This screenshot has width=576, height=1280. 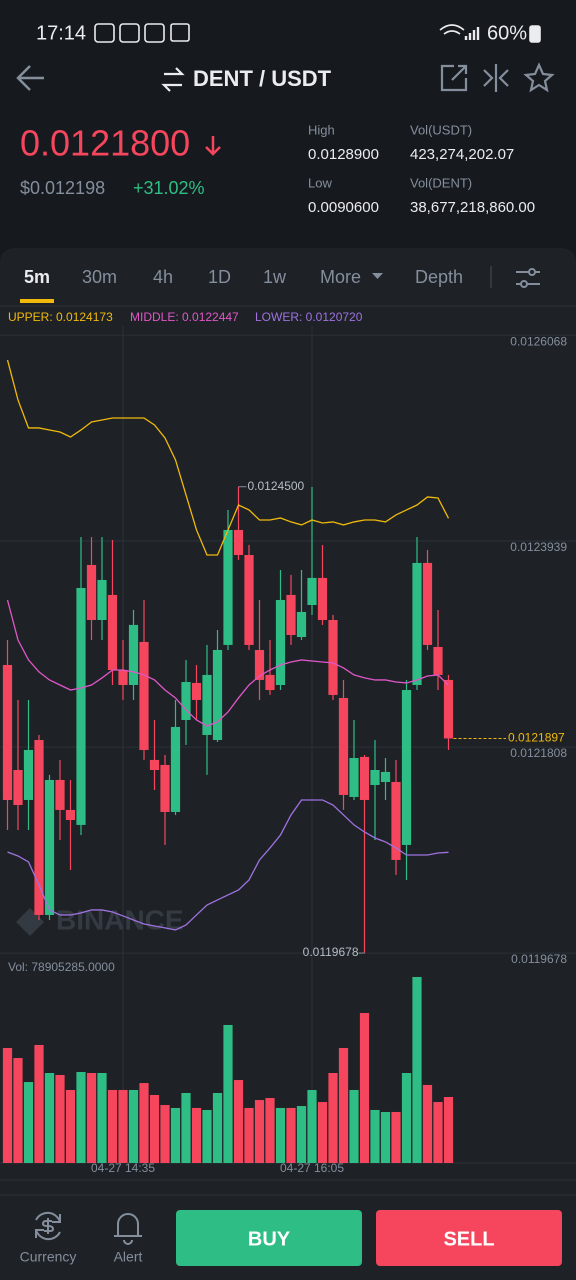 What do you see at coordinates (276, 486) in the screenshot?
I see `high-label: 0.0124500` at bounding box center [276, 486].